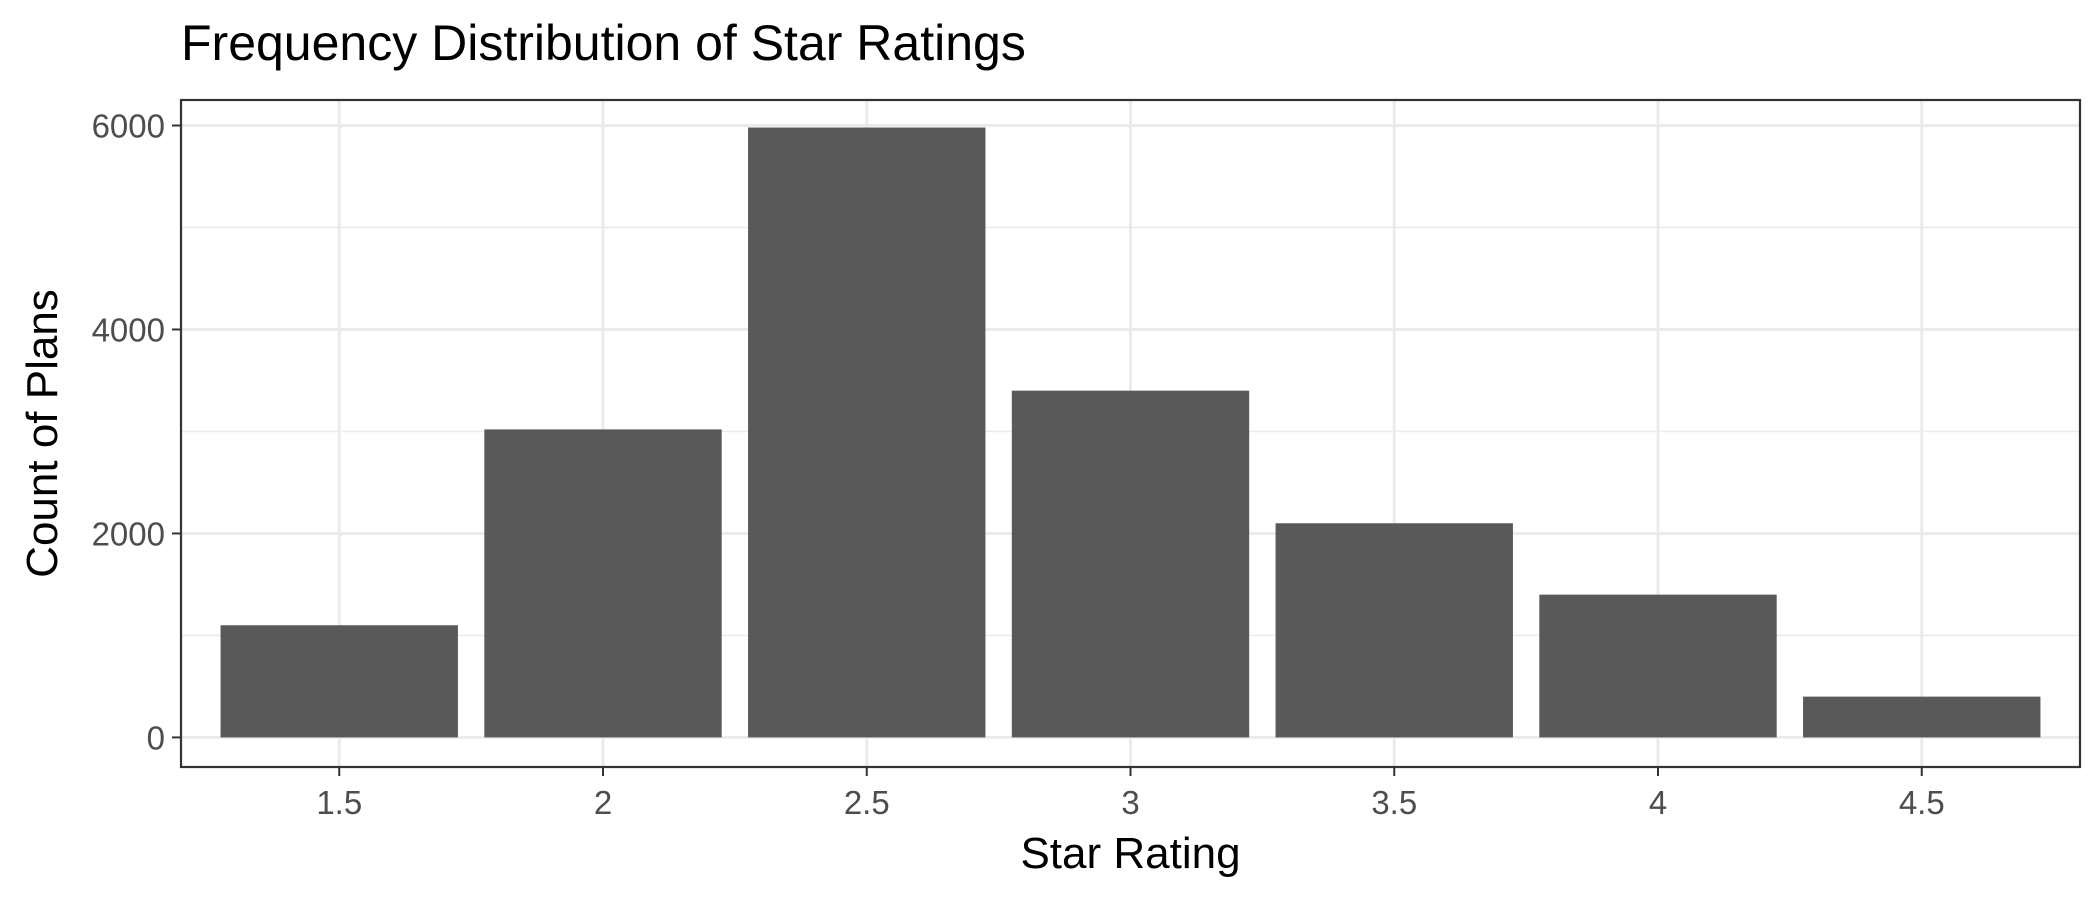 This screenshot has height=905, width=2100. I want to click on x-axis-title: Star Rating, so click(1130, 853).